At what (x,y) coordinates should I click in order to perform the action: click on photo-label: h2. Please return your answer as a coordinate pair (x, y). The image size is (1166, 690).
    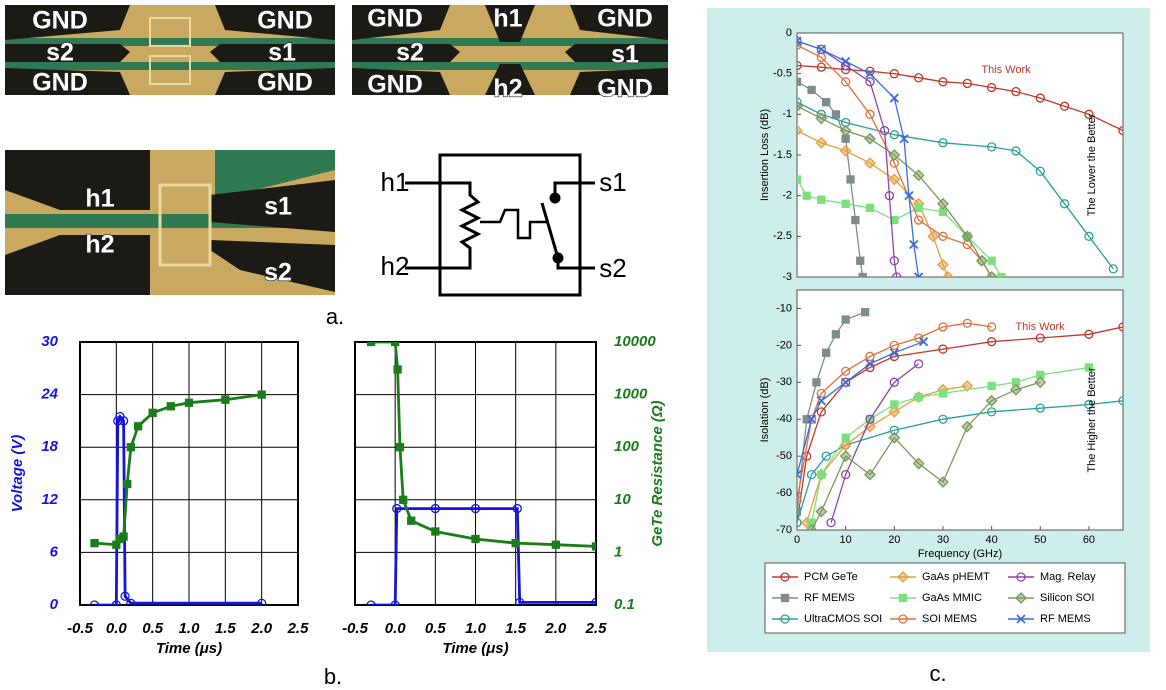
    Looking at the image, I should click on (99, 245).